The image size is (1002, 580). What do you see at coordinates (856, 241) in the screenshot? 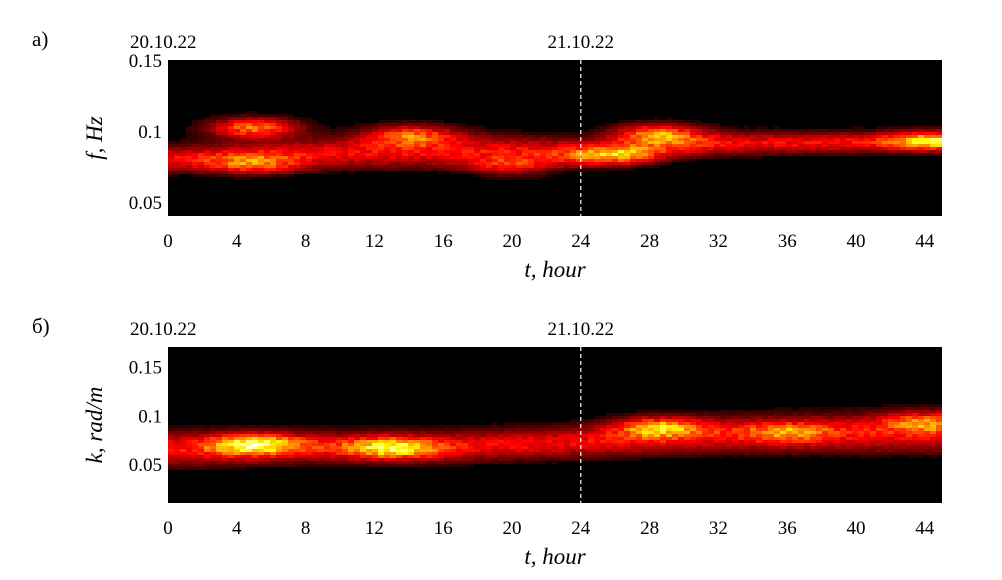
I see `x-tick-label: 40` at bounding box center [856, 241].